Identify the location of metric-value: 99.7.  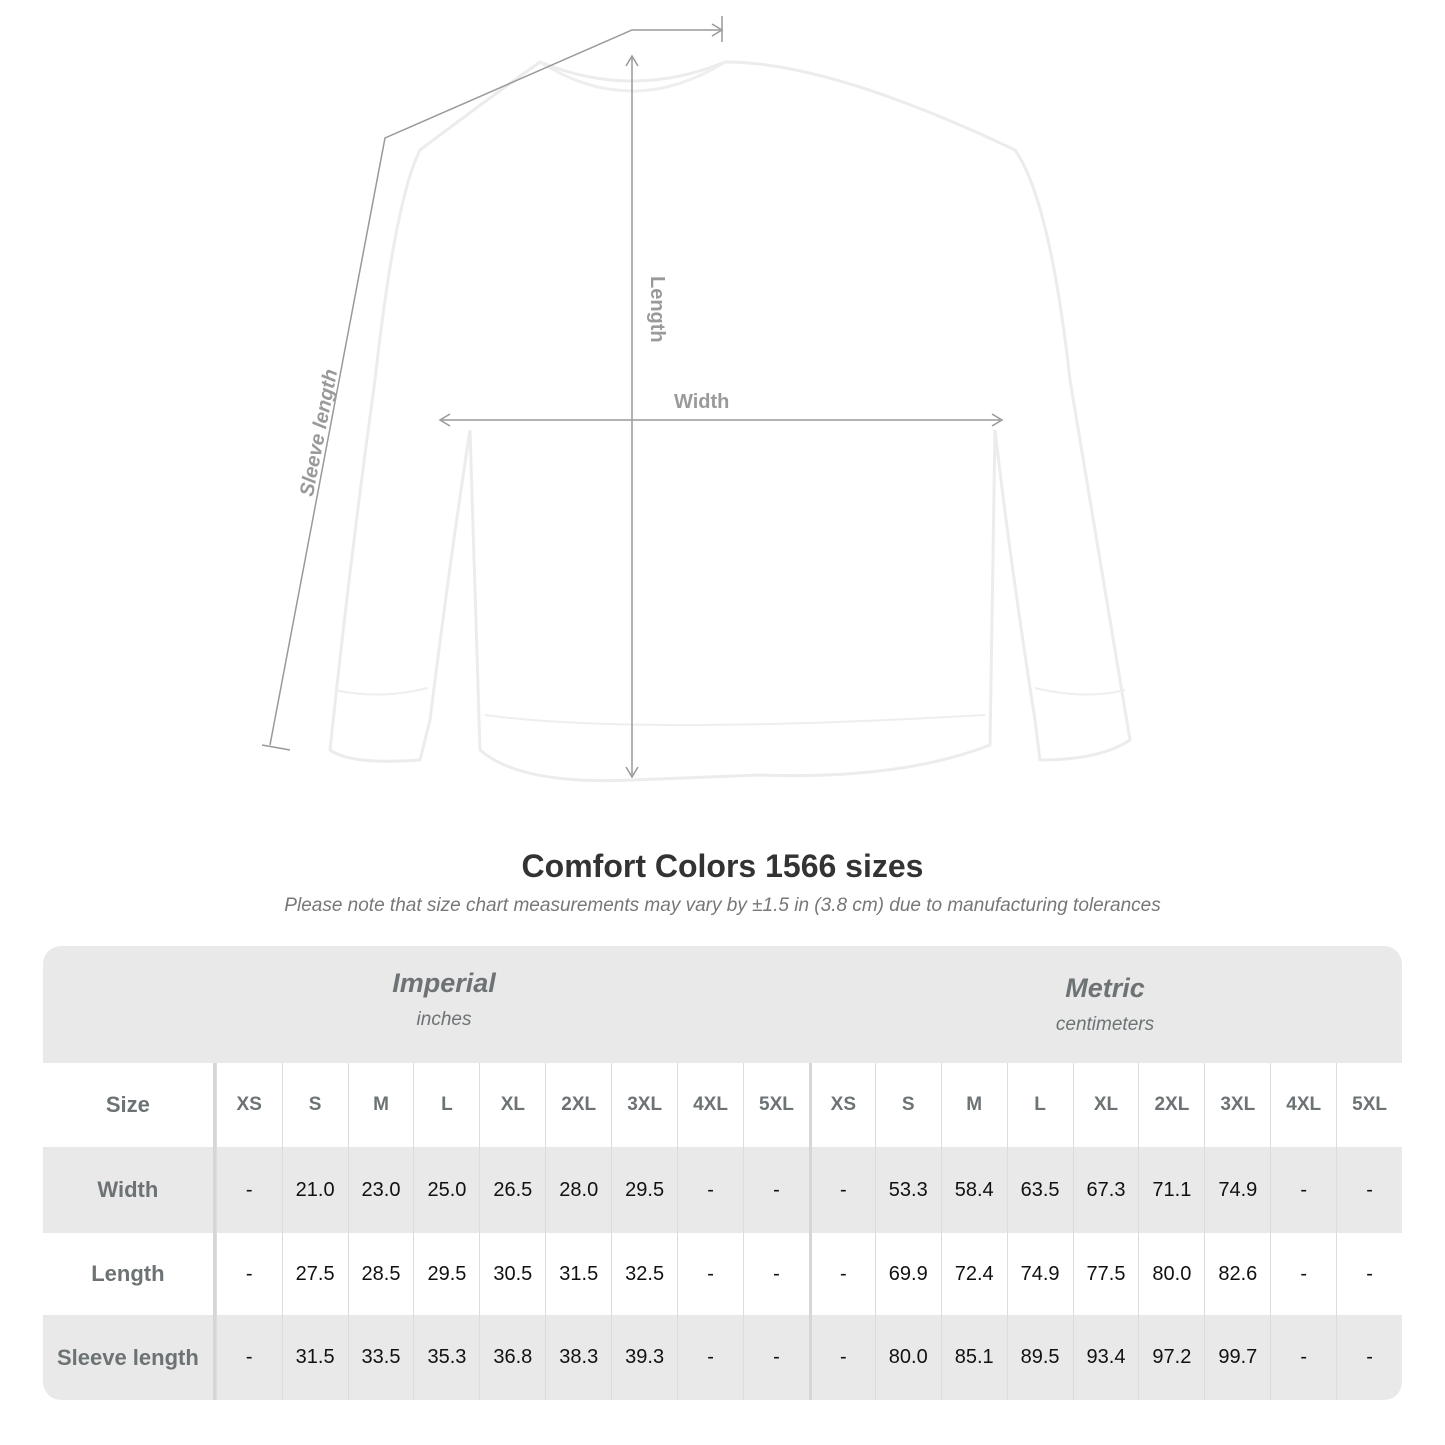
(1237, 1357).